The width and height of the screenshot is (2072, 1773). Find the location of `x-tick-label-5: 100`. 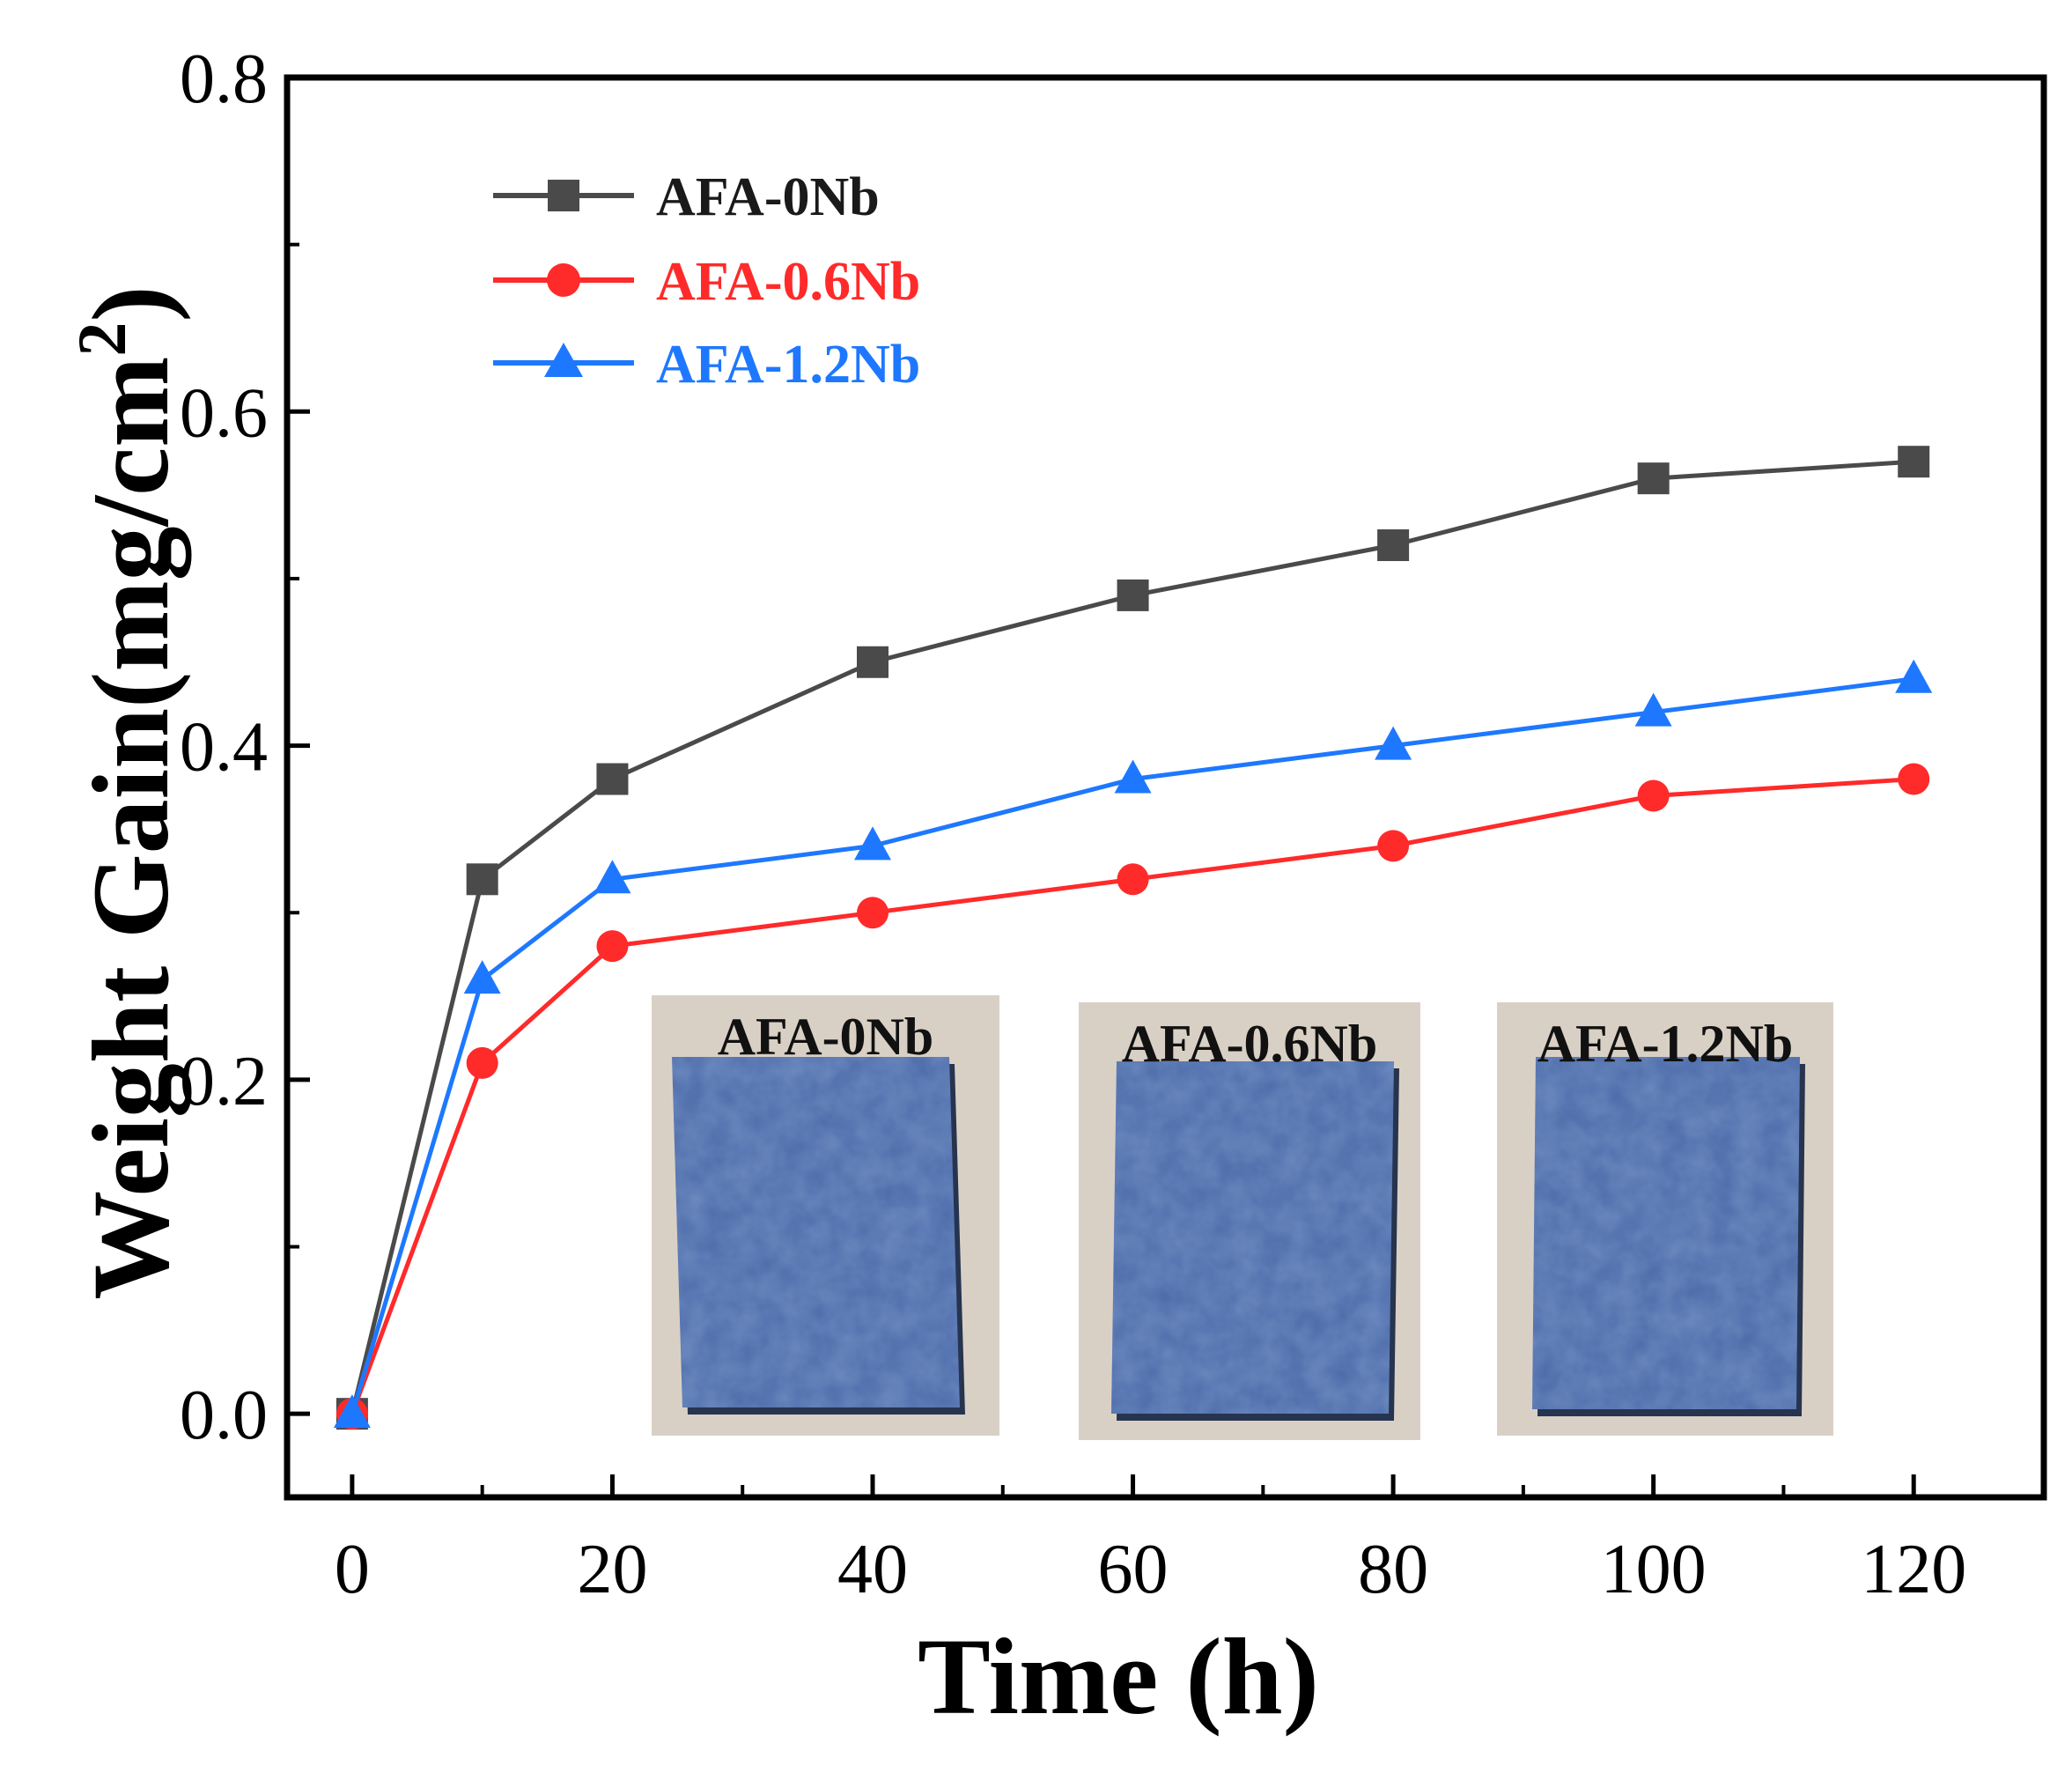

x-tick-label-5: 100 is located at coordinates (1654, 1570).